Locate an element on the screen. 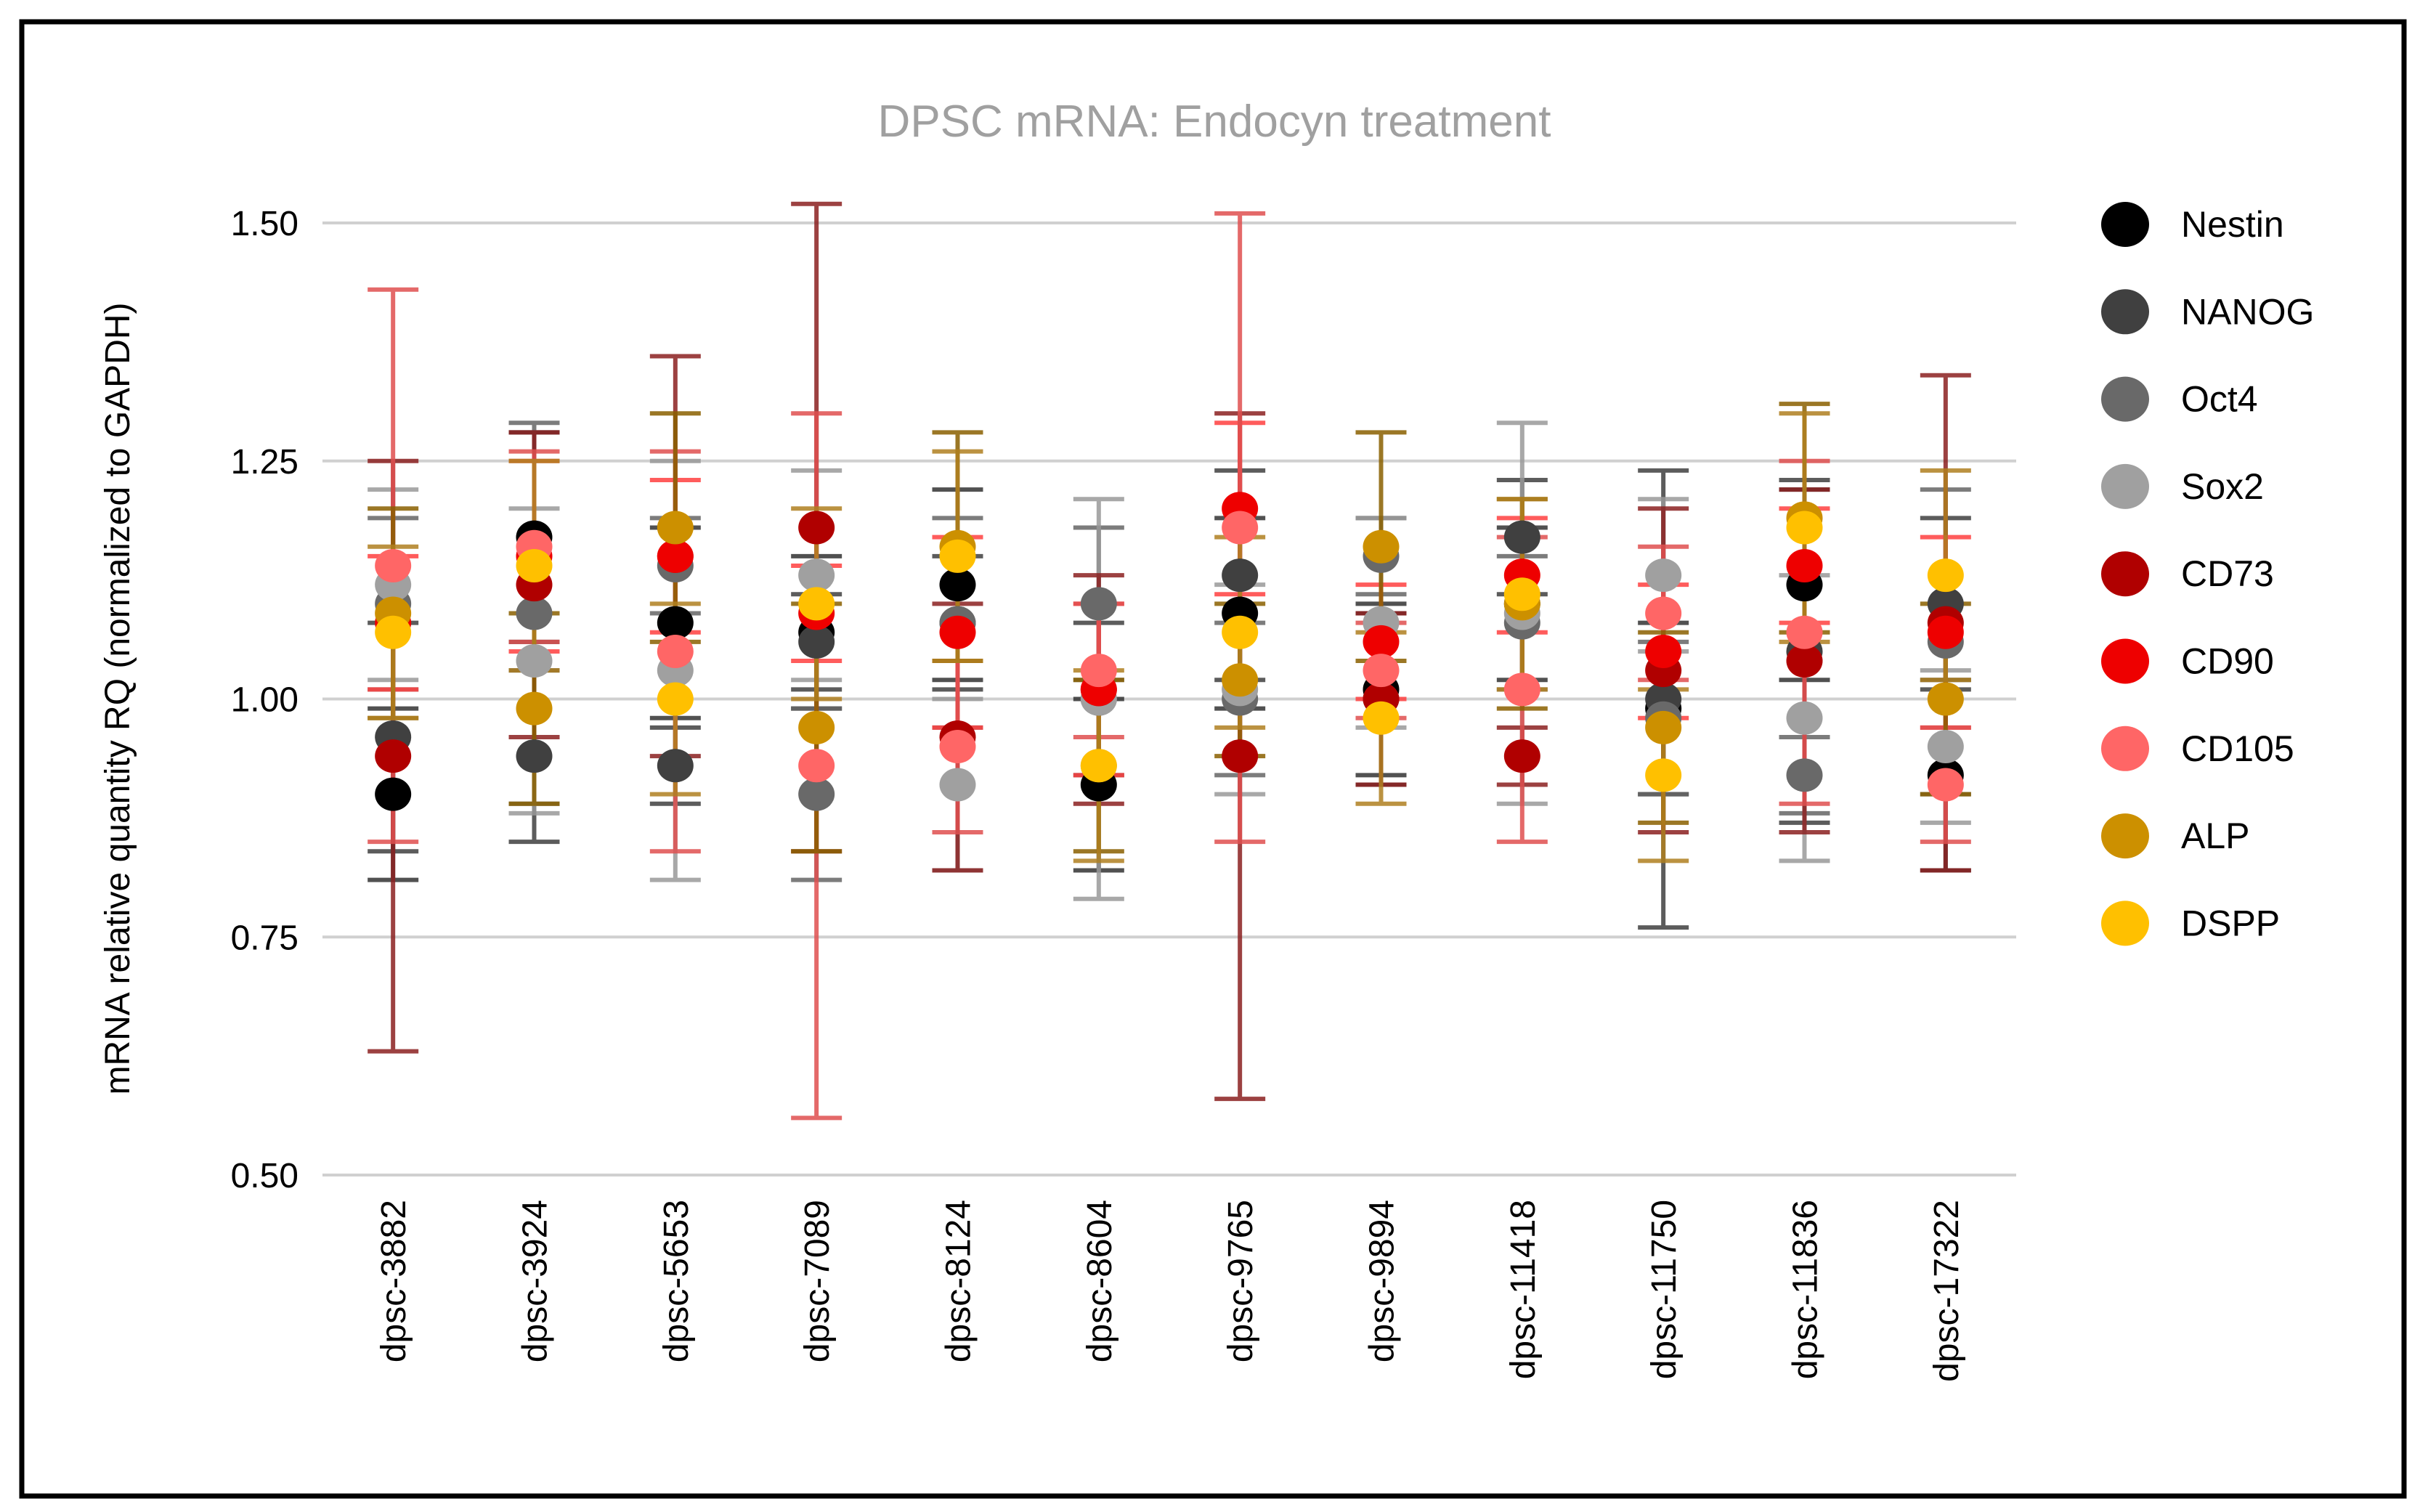  legend-label: DSPP is located at coordinates (2230, 923).